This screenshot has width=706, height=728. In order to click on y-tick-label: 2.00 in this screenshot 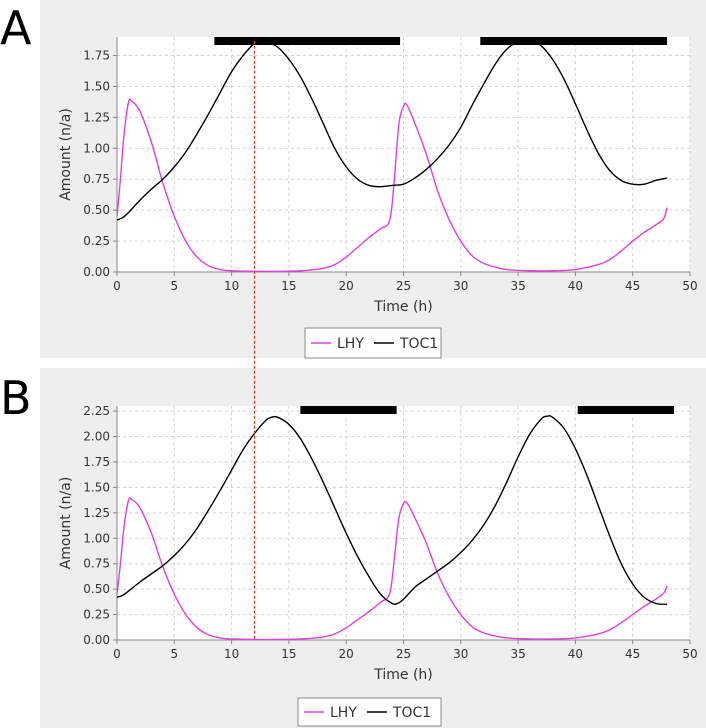, I will do `click(96, 437)`.